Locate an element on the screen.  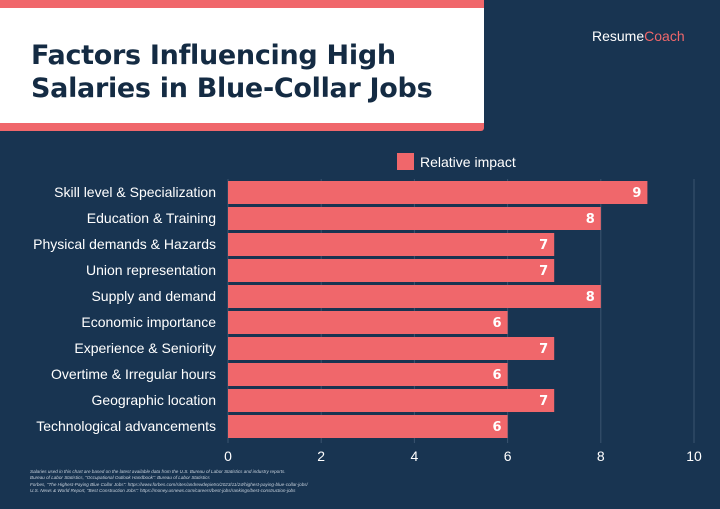
category-label: Technological advancements is located at coordinates (126, 426).